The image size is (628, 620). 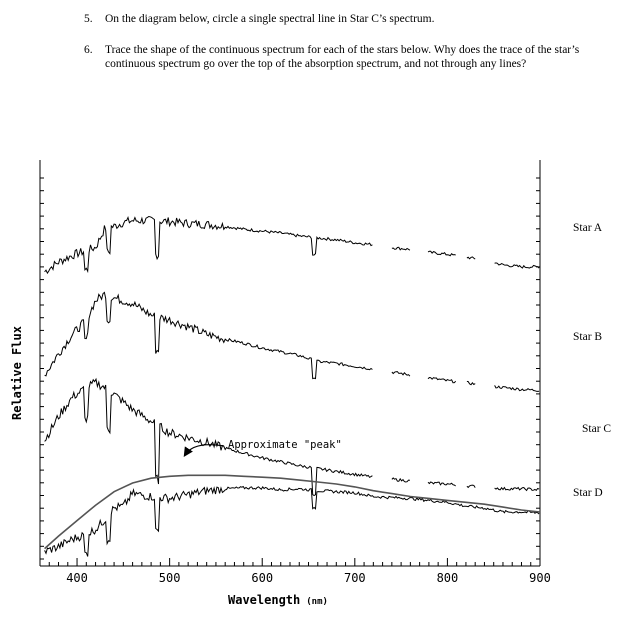 I want to click on peak-annotation: Approximate "peak", so click(x=285, y=445).